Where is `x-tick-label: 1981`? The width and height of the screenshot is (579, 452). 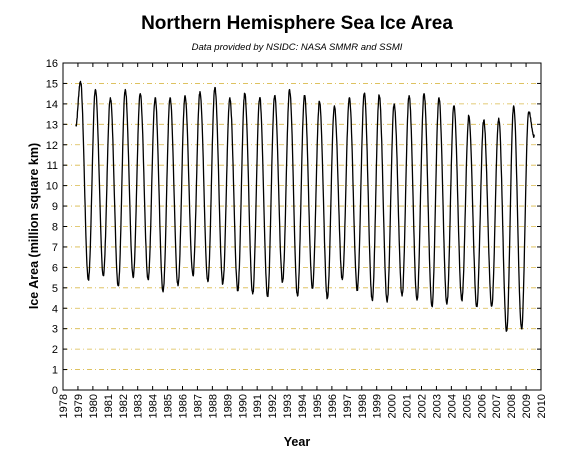
x-tick-label: 1981 is located at coordinates (109, 406).